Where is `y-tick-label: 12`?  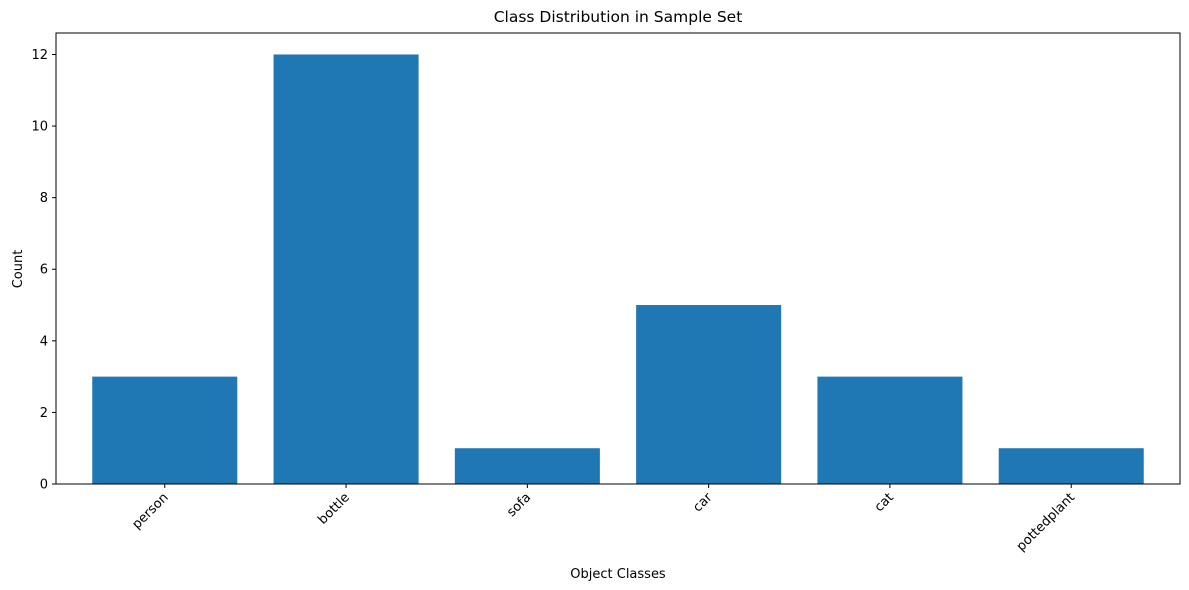 y-tick-label: 12 is located at coordinates (39, 55).